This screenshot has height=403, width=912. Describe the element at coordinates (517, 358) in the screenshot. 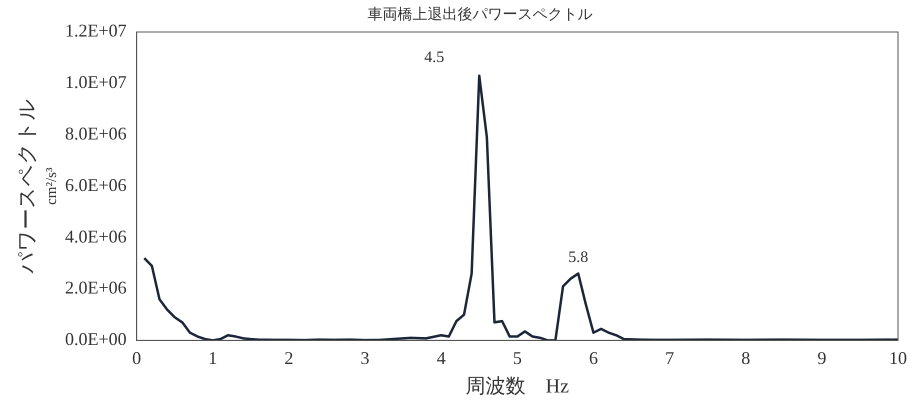

I see `x-tick-label: 5` at that location.